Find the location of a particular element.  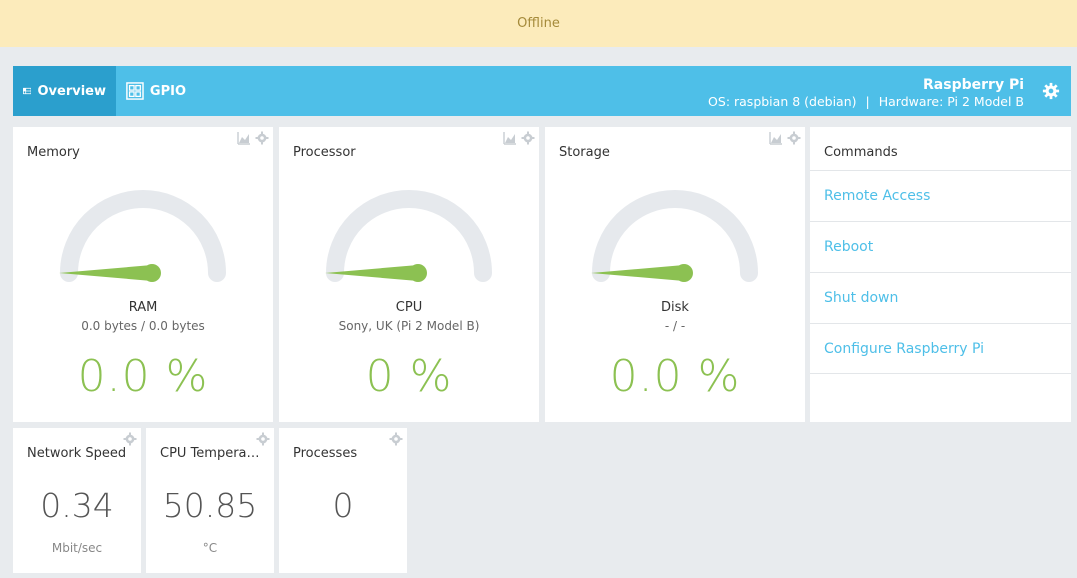

offline-text: Offline is located at coordinates (538, 23).